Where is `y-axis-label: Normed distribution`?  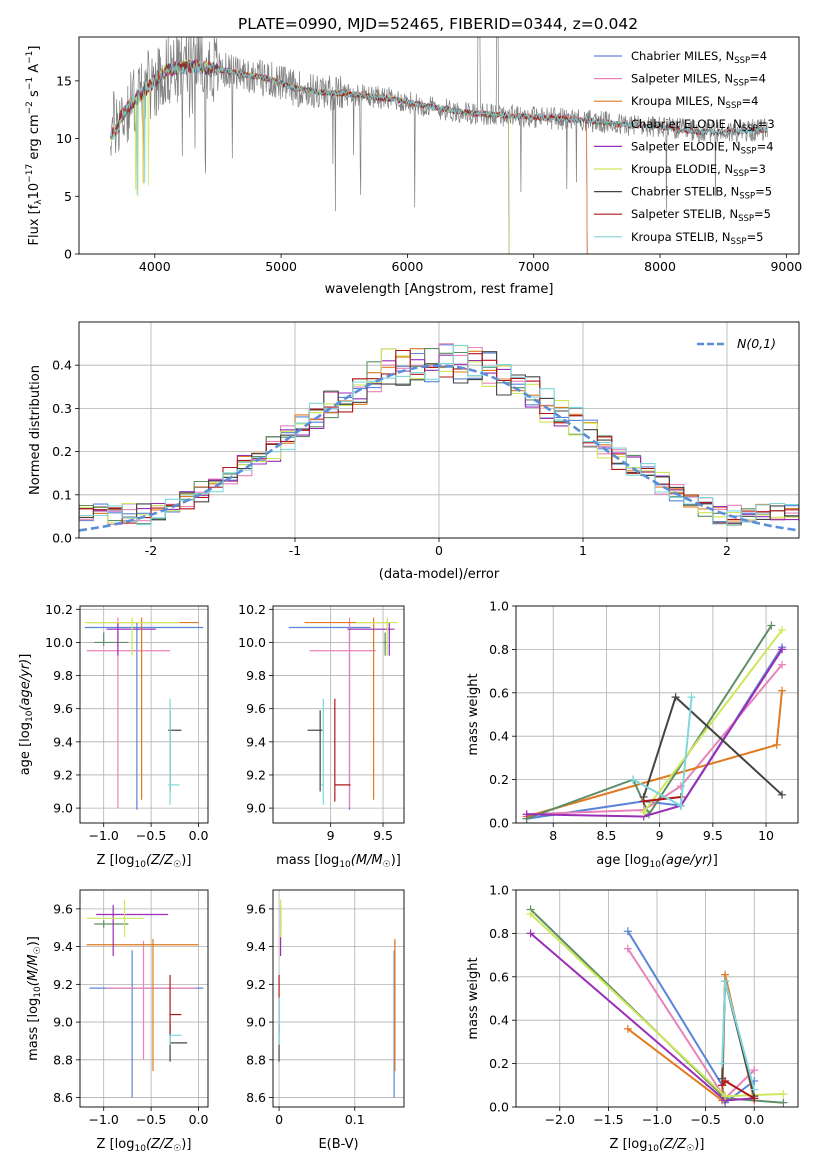
y-axis-label: Normed distribution is located at coordinates (35, 430).